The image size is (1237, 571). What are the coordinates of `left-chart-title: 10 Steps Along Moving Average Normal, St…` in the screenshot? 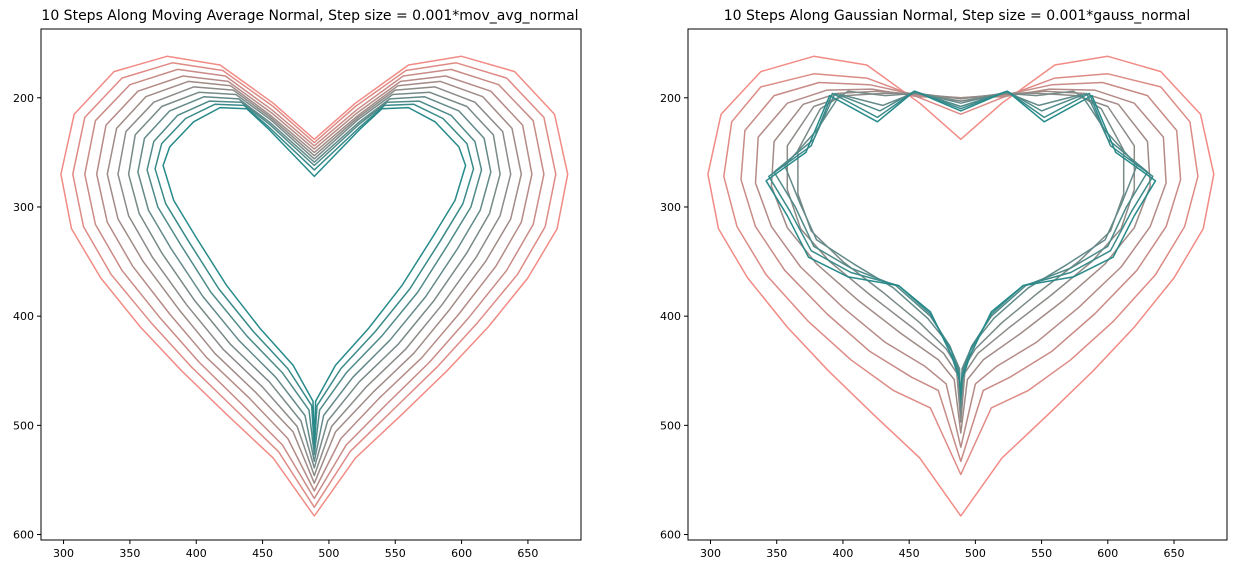 It's located at (309, 16).